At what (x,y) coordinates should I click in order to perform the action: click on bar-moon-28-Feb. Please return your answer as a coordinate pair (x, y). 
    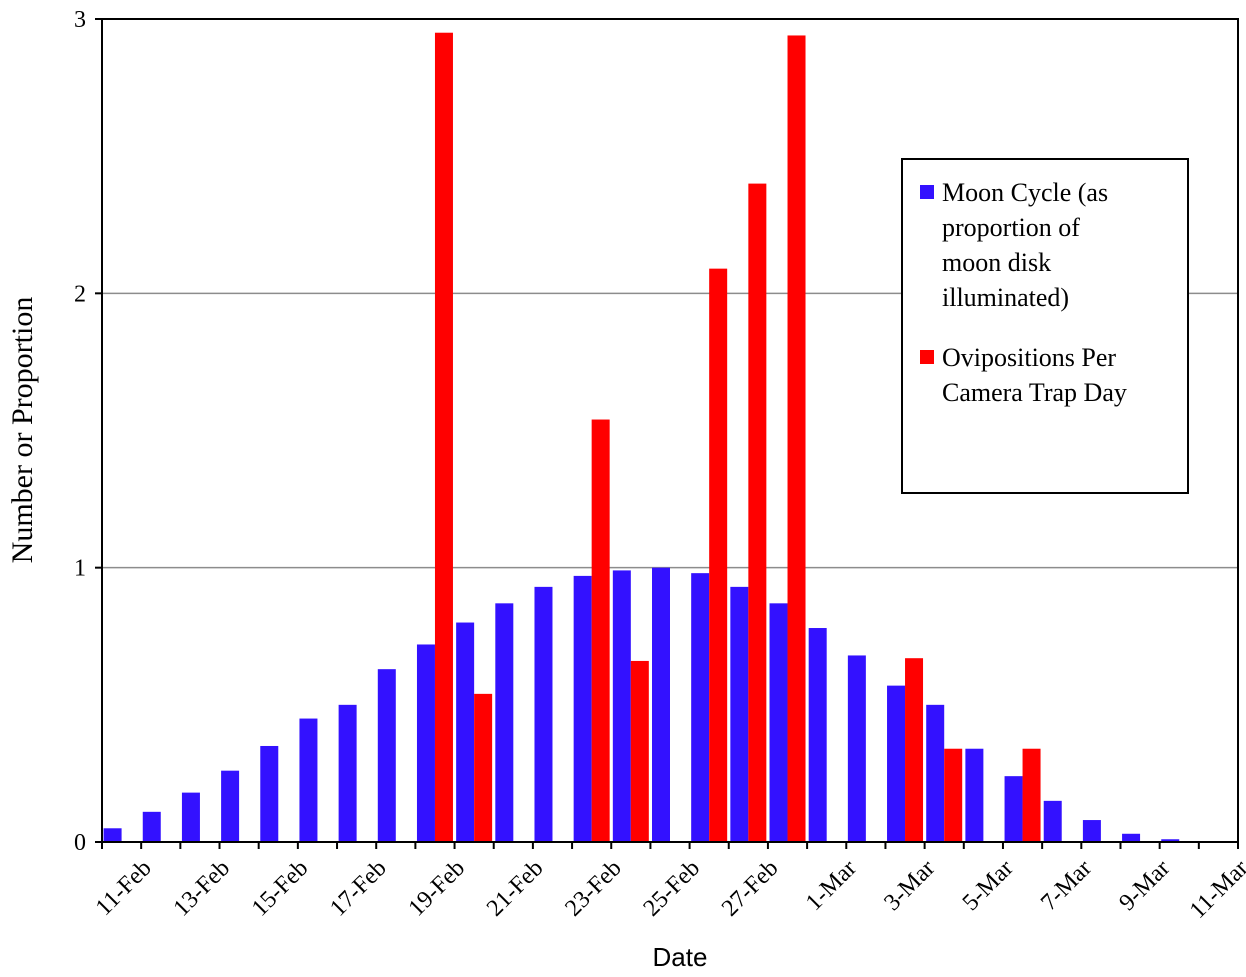
    Looking at the image, I should click on (778, 722).